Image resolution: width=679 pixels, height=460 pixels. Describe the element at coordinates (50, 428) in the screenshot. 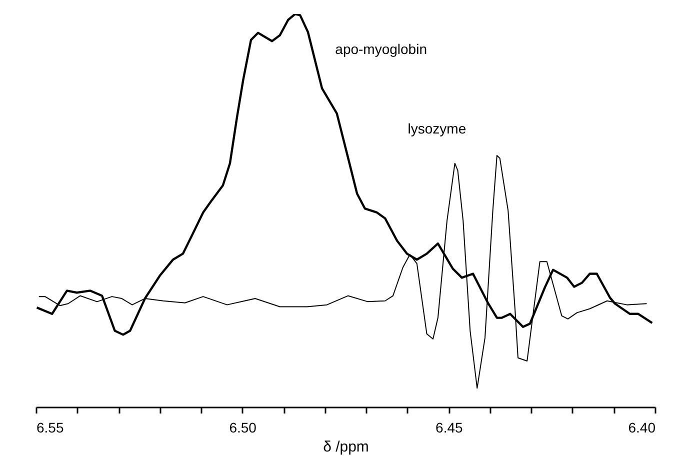

I see `x-tick-label: 6.55` at that location.